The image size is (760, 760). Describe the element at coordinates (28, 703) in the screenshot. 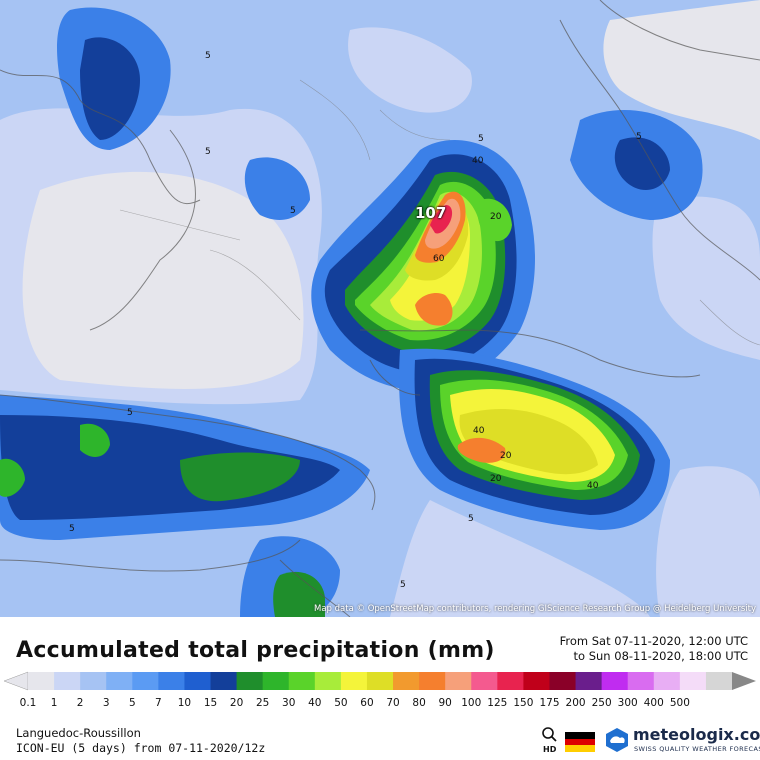

I see `colorbar-tick-label: 0.1` at that location.